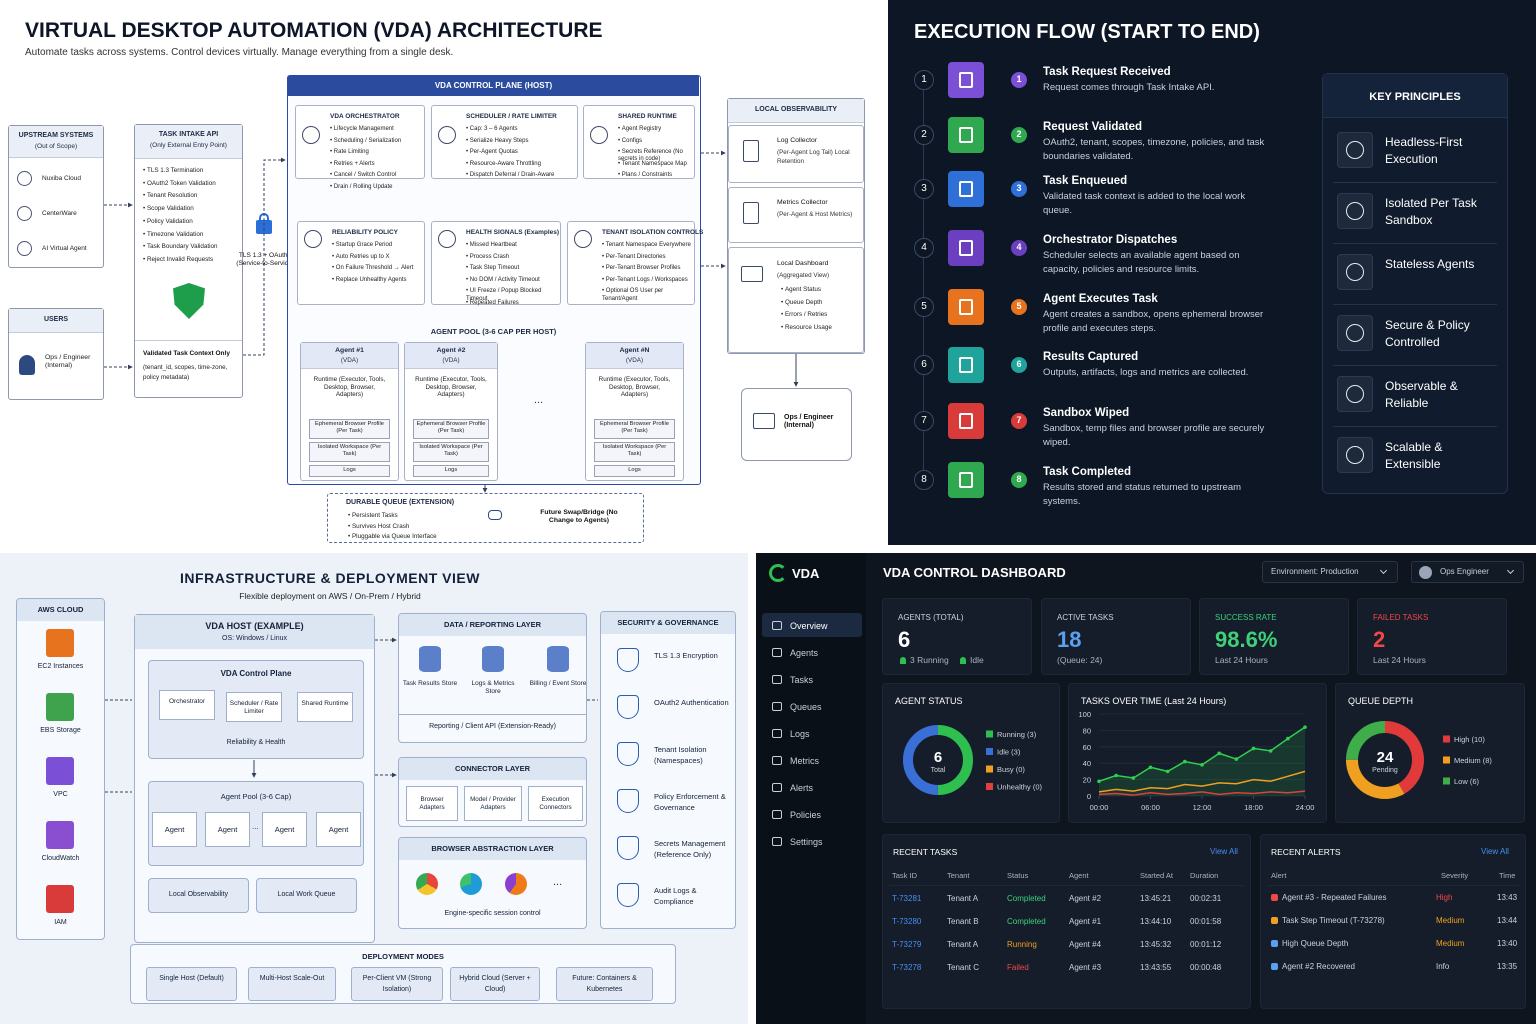 This screenshot has height=1024, width=1536. What do you see at coordinates (1467, 572) in the screenshot?
I see `user-menu: Ops Engineer` at bounding box center [1467, 572].